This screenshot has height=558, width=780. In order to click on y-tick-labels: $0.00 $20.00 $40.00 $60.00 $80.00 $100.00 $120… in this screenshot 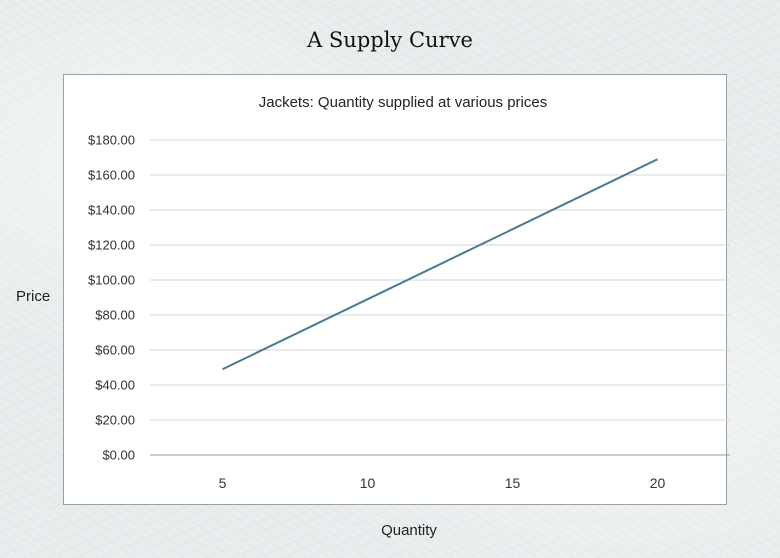, I will do `click(111, 298)`.